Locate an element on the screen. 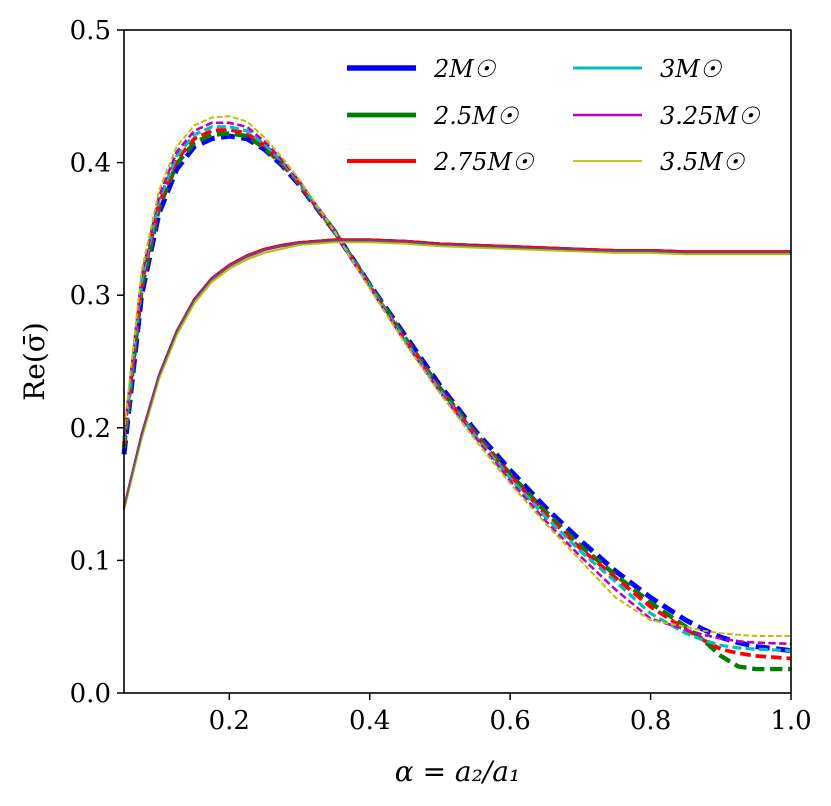  y-axis-label: Re(σ̄) is located at coordinates (34, 361).